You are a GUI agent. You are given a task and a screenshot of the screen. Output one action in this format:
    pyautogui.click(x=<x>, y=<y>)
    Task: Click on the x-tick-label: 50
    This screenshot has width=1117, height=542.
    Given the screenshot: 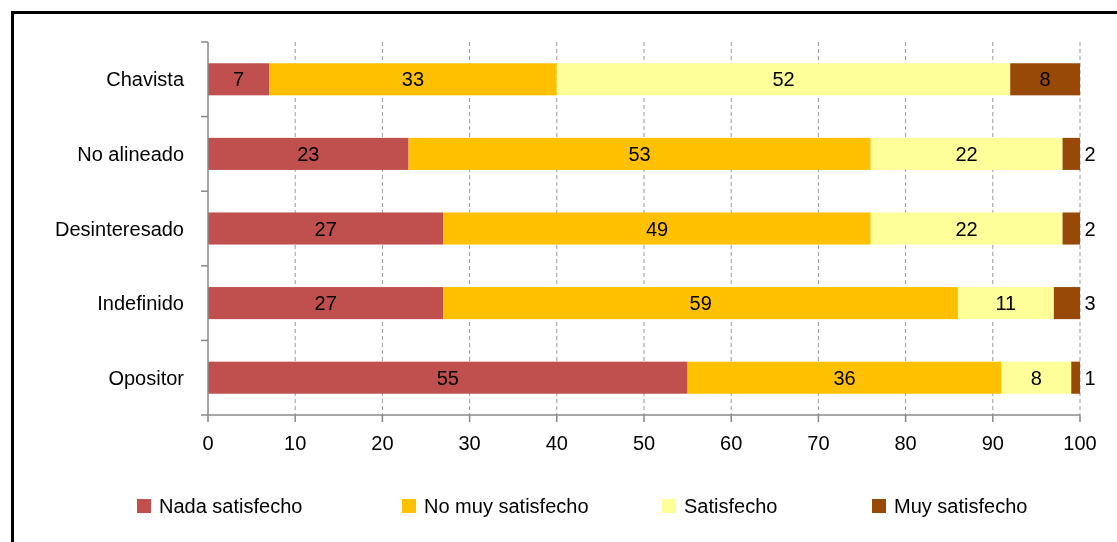 What is the action you would take?
    pyautogui.click(x=644, y=443)
    